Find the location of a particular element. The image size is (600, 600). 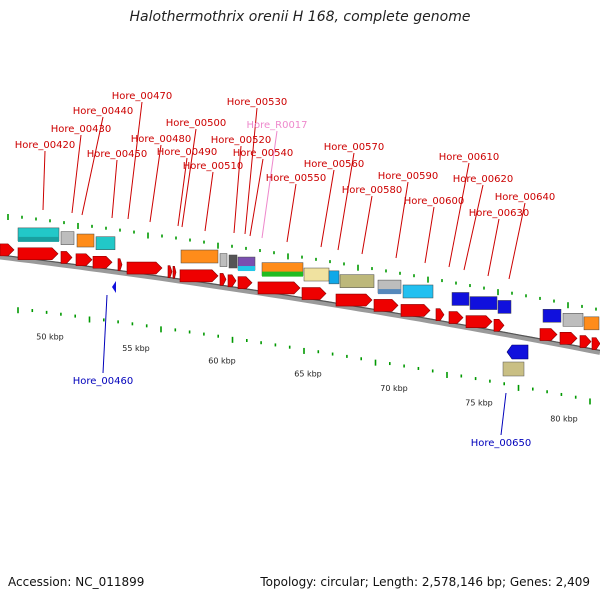

gene-label: Hore_00440 is located at coordinates (103, 111).